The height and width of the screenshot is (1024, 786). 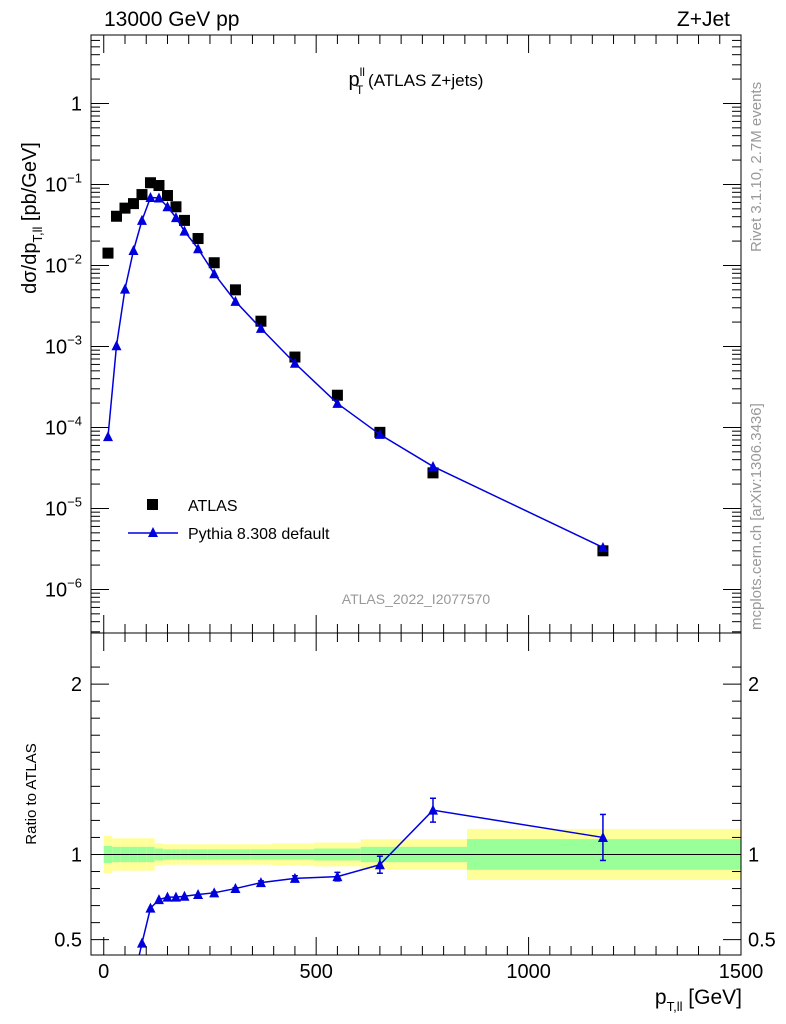 What do you see at coordinates (31, 793) in the screenshot?
I see `ratio-y-axis-label: Ratio to ATLAS` at bounding box center [31, 793].